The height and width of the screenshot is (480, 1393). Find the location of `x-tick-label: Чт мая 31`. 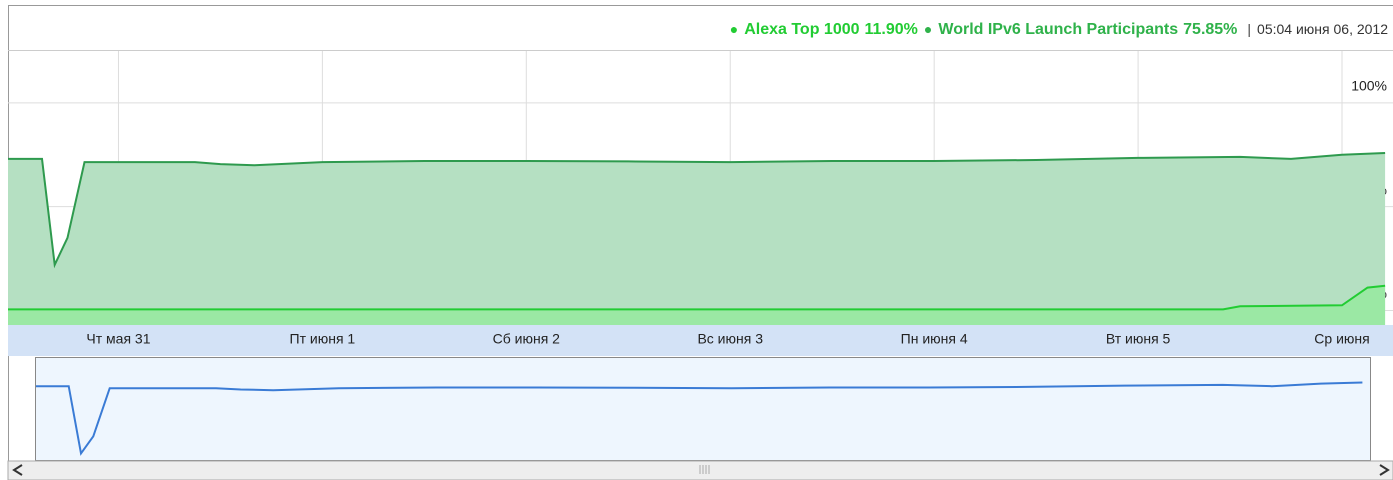

x-tick-label: Чт мая 31 is located at coordinates (118, 339).